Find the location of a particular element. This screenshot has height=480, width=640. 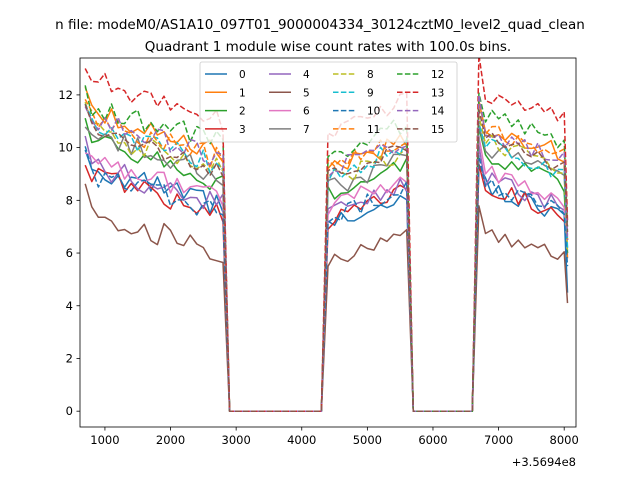

y-tick-label: 4 is located at coordinates (69, 306).